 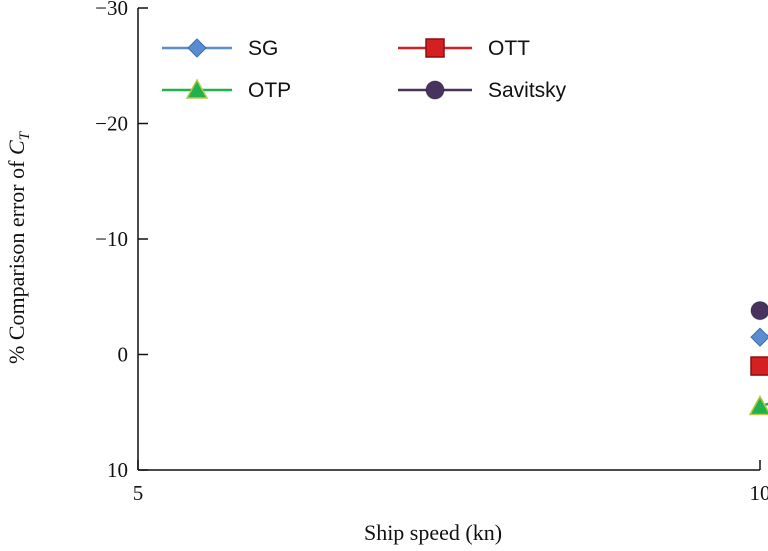 What do you see at coordinates (111, 10) in the screenshot?
I see `y-tick-label: −30` at bounding box center [111, 10].